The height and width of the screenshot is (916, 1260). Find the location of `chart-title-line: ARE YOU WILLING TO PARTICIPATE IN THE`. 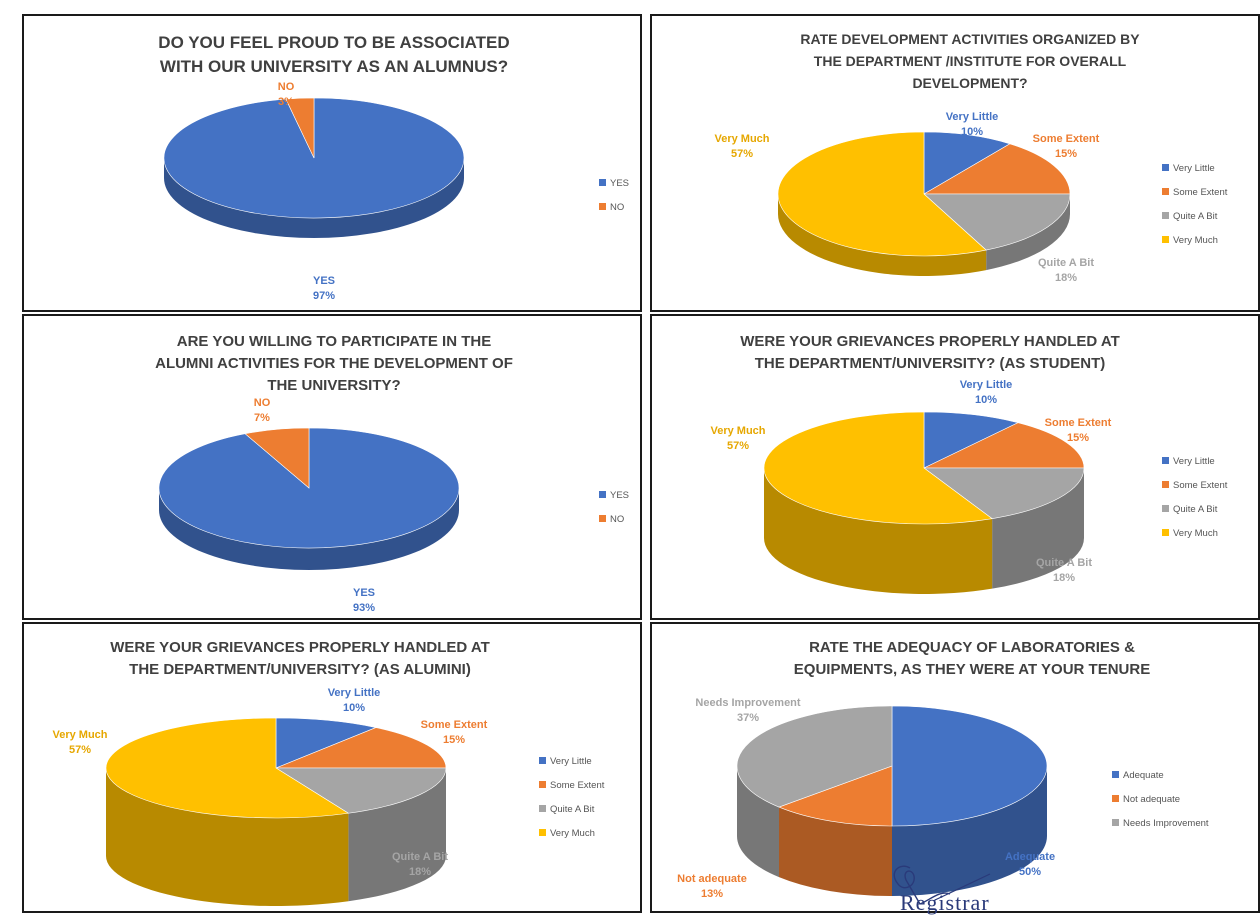

chart-title-line: ARE YOU WILLING TO PARTICIPATE IN THE is located at coordinates (334, 341).